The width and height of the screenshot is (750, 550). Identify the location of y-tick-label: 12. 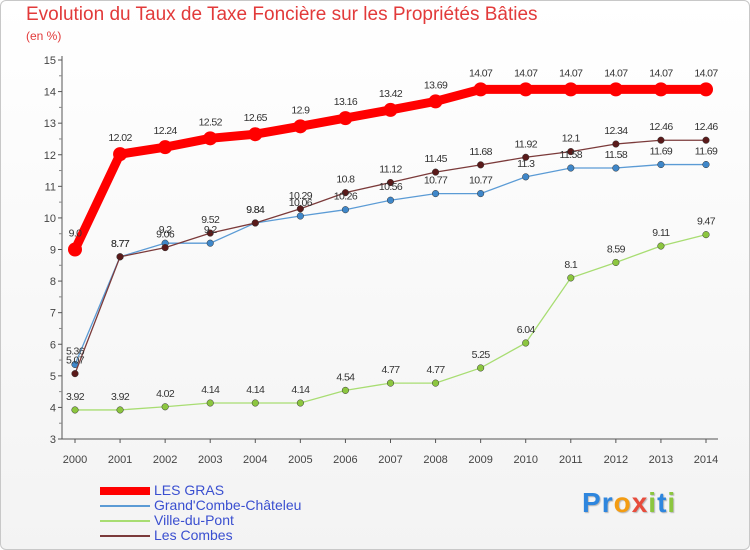
(50, 156).